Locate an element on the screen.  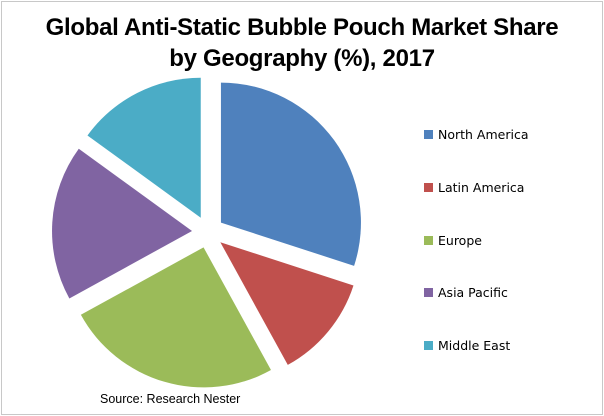
legend-label: Europe is located at coordinates (460, 240).